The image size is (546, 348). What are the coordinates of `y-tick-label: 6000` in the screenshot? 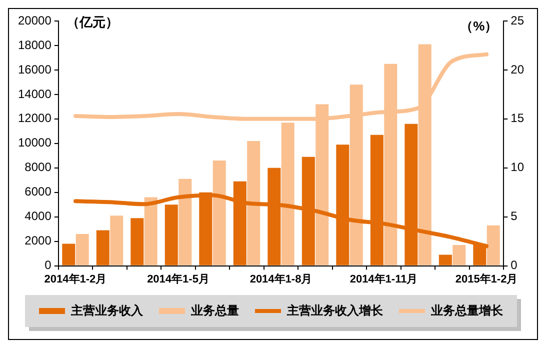 It's located at (38, 191).